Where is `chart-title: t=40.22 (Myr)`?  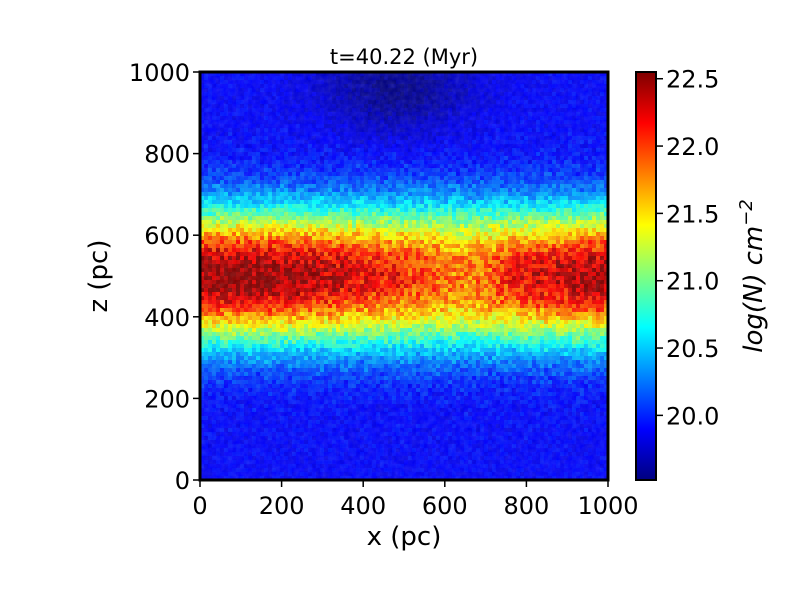
chart-title: t=40.22 (Myr) is located at coordinates (404, 57).